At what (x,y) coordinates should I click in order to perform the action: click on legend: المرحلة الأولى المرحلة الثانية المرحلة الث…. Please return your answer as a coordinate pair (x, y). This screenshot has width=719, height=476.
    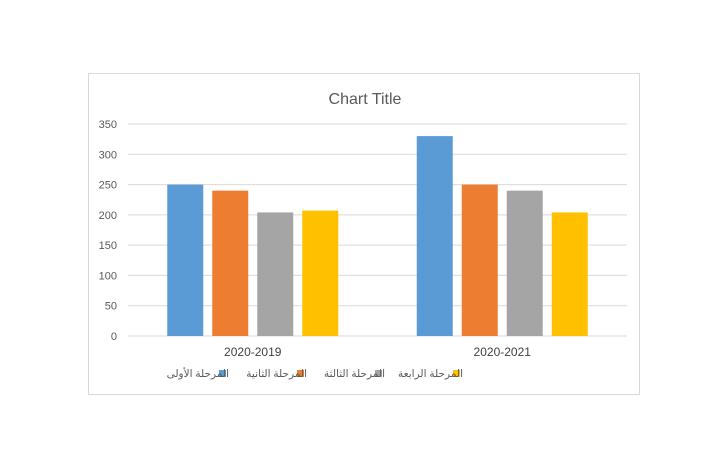
    Looking at the image, I should click on (315, 373).